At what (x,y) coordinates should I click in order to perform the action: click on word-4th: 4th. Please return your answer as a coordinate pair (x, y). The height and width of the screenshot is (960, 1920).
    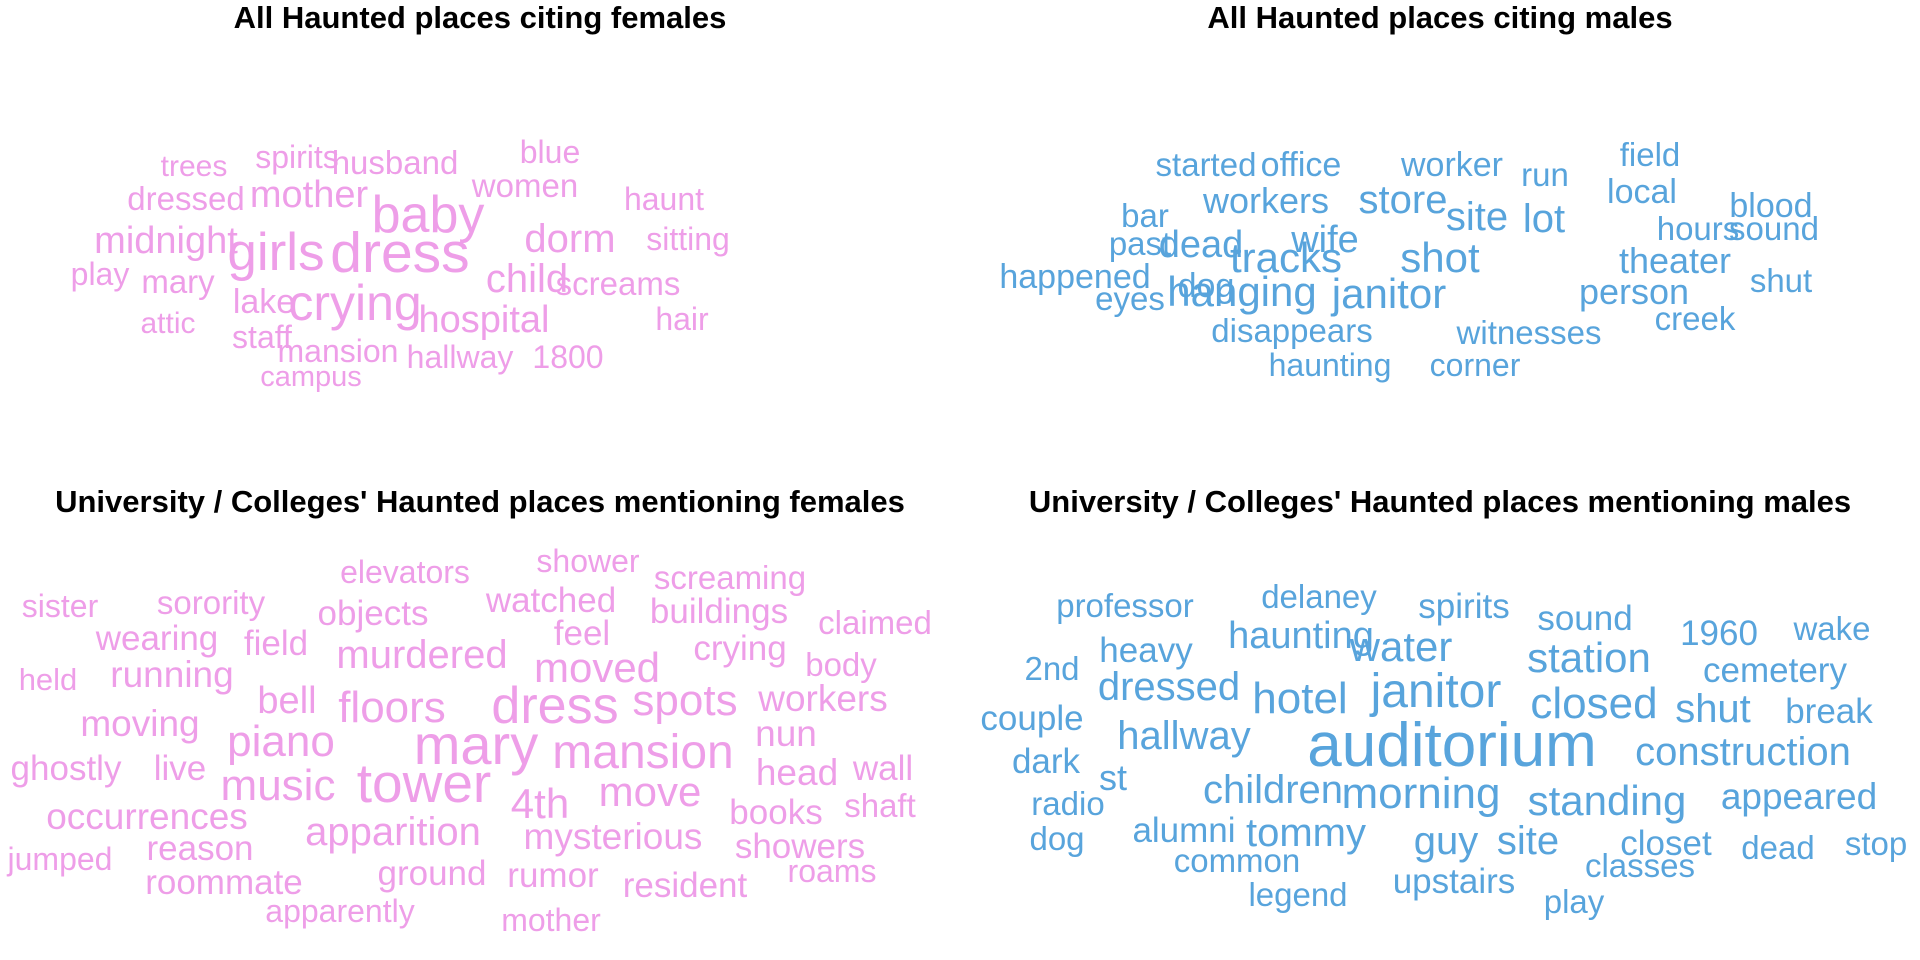
    Looking at the image, I should click on (540, 803).